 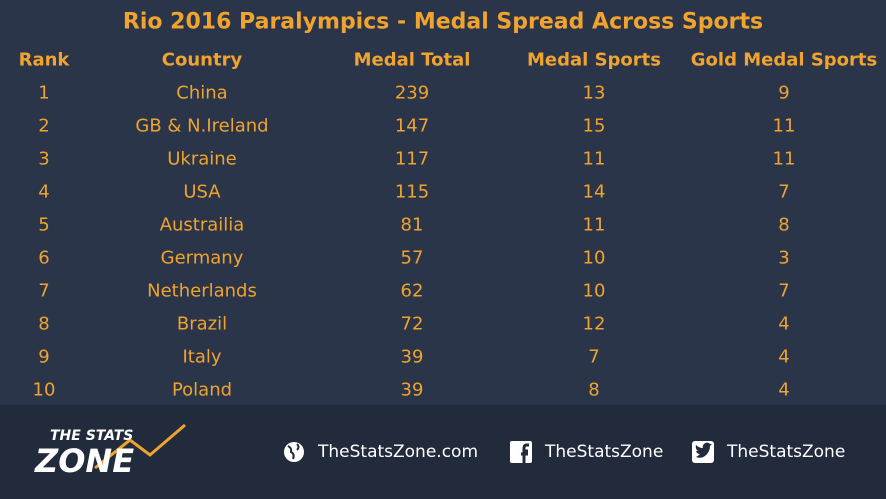 I want to click on table-cell: Poland, so click(x=202, y=390).